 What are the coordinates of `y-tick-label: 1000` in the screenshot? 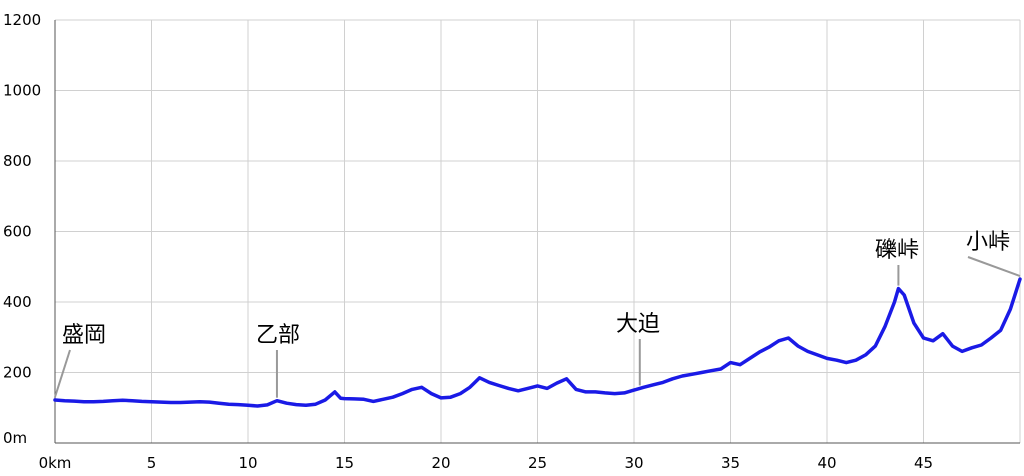 It's located at (22, 91).